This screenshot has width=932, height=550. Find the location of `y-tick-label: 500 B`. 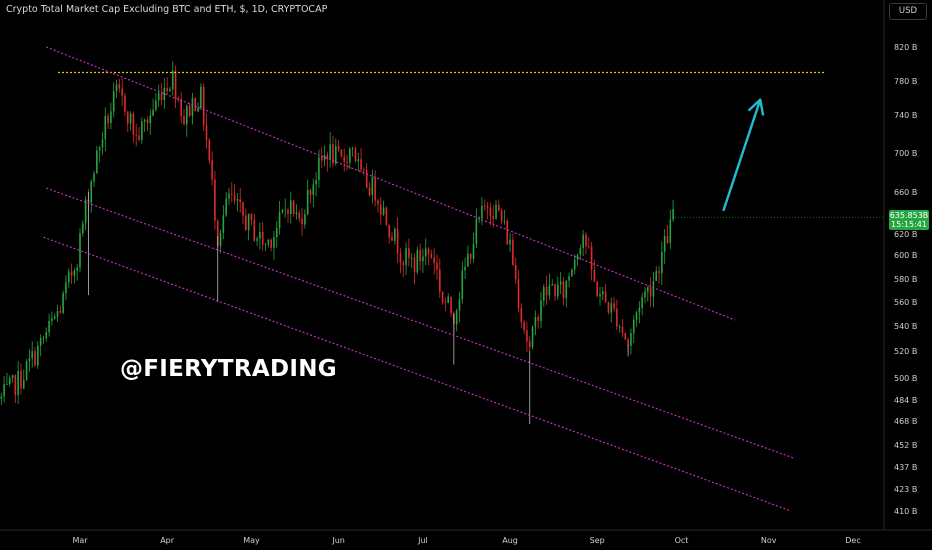

y-tick-label: 500 B is located at coordinates (905, 378).